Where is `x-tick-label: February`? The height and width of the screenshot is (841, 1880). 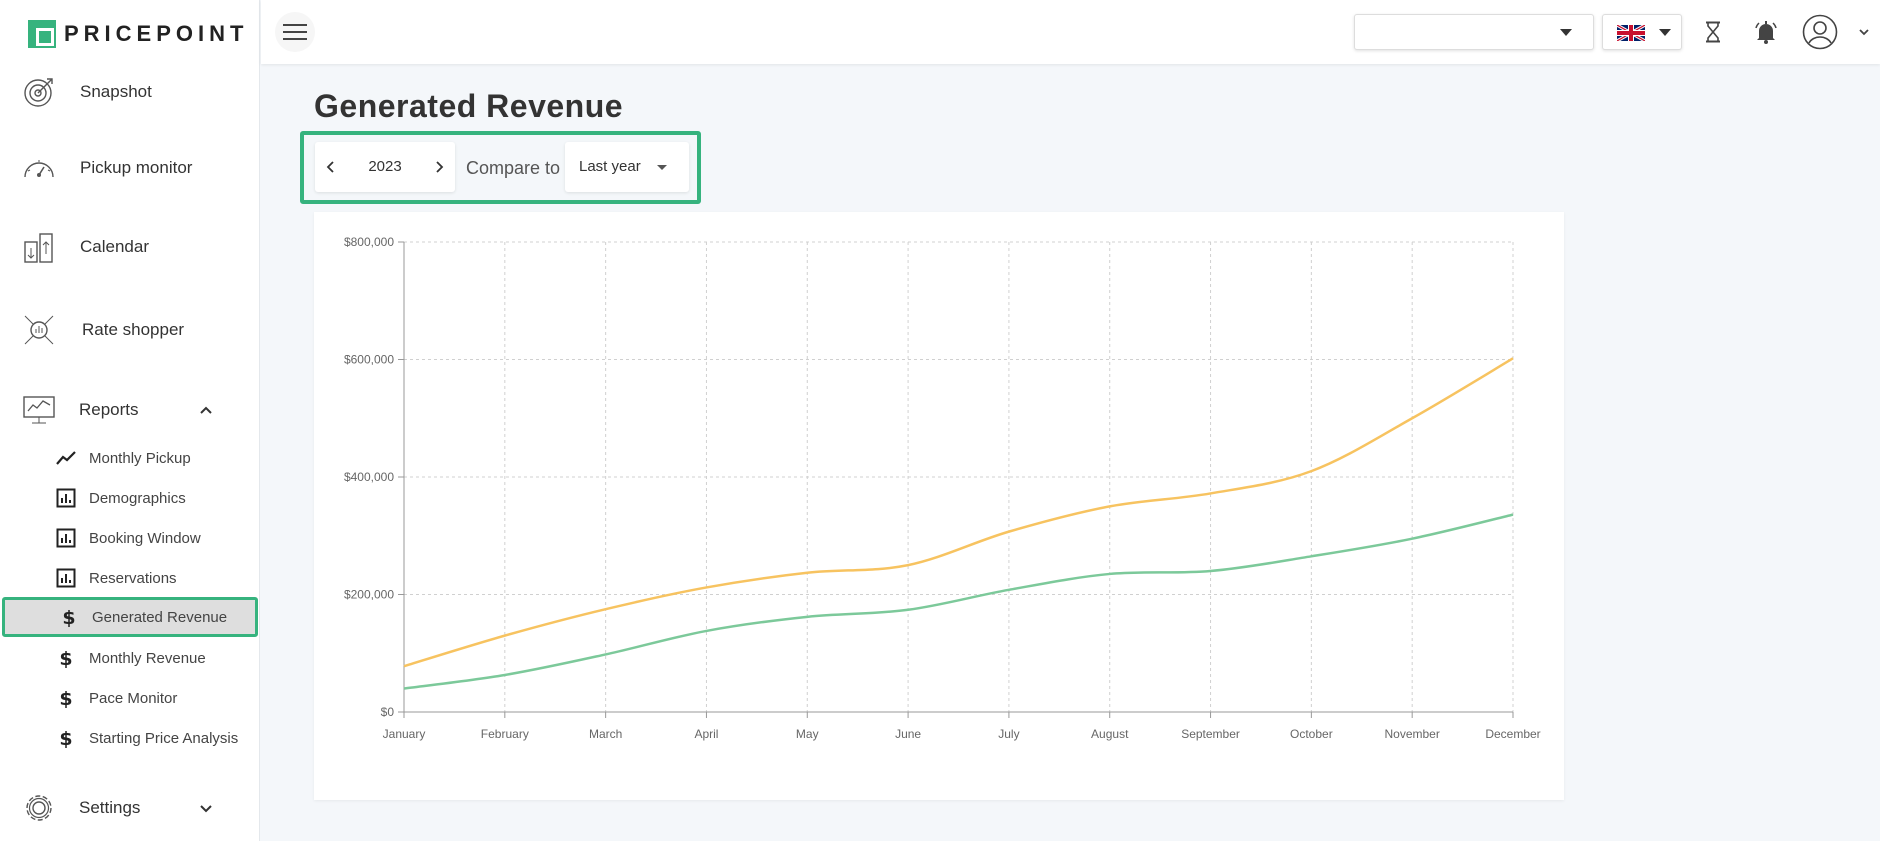 x-tick-label: February is located at coordinates (505, 734).